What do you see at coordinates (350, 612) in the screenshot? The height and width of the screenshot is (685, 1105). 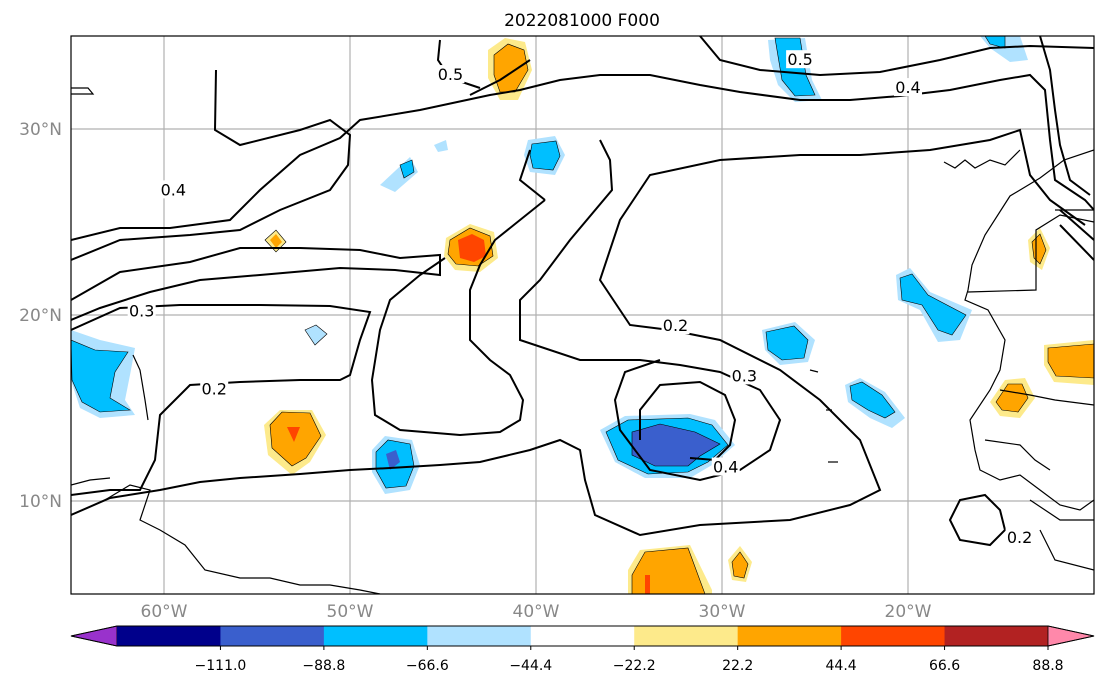 I see `lon-tick-label: 50°W` at bounding box center [350, 612].